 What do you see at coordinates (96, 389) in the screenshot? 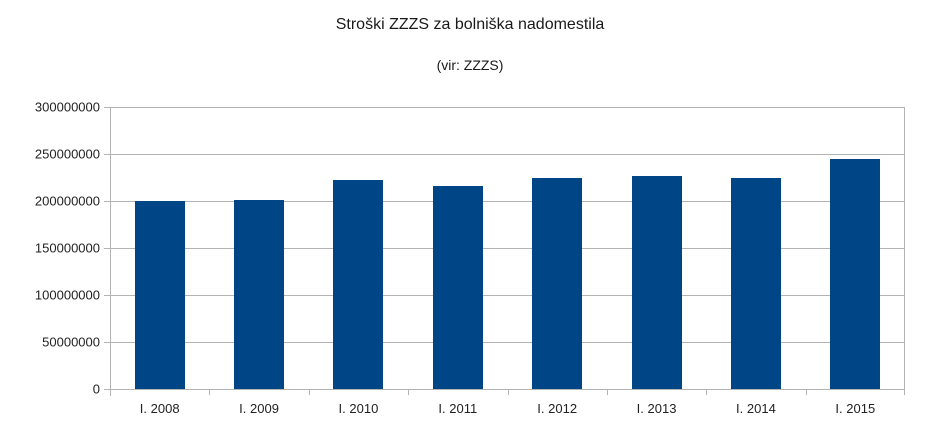
I see `y-tick-label: 0` at bounding box center [96, 389].